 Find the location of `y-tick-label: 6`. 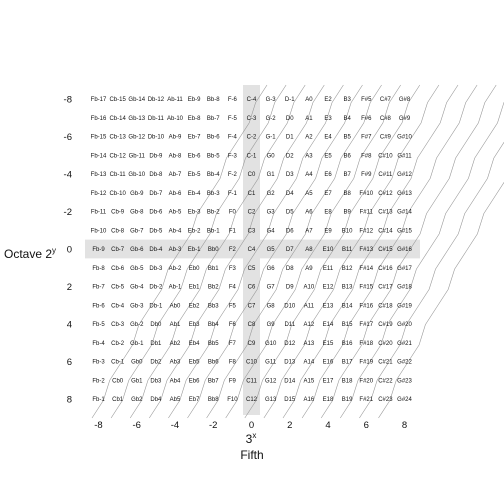

y-tick-label: 6 is located at coordinates (69, 362).